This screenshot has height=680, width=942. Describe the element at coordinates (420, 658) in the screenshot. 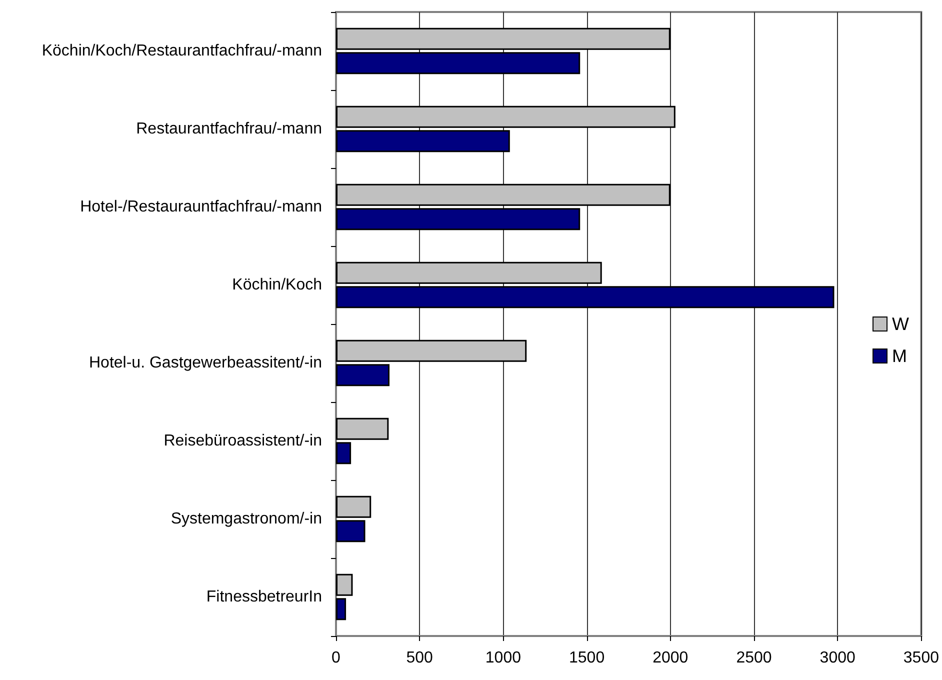

I see `x-tick-label: 500` at that location.